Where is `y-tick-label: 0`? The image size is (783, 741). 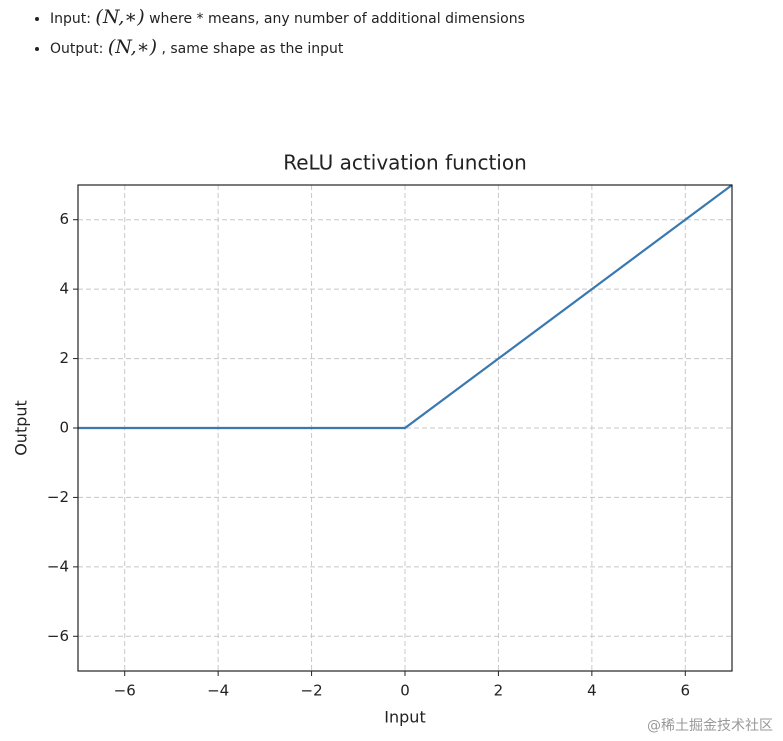 y-tick-label: 0 is located at coordinates (64, 428).